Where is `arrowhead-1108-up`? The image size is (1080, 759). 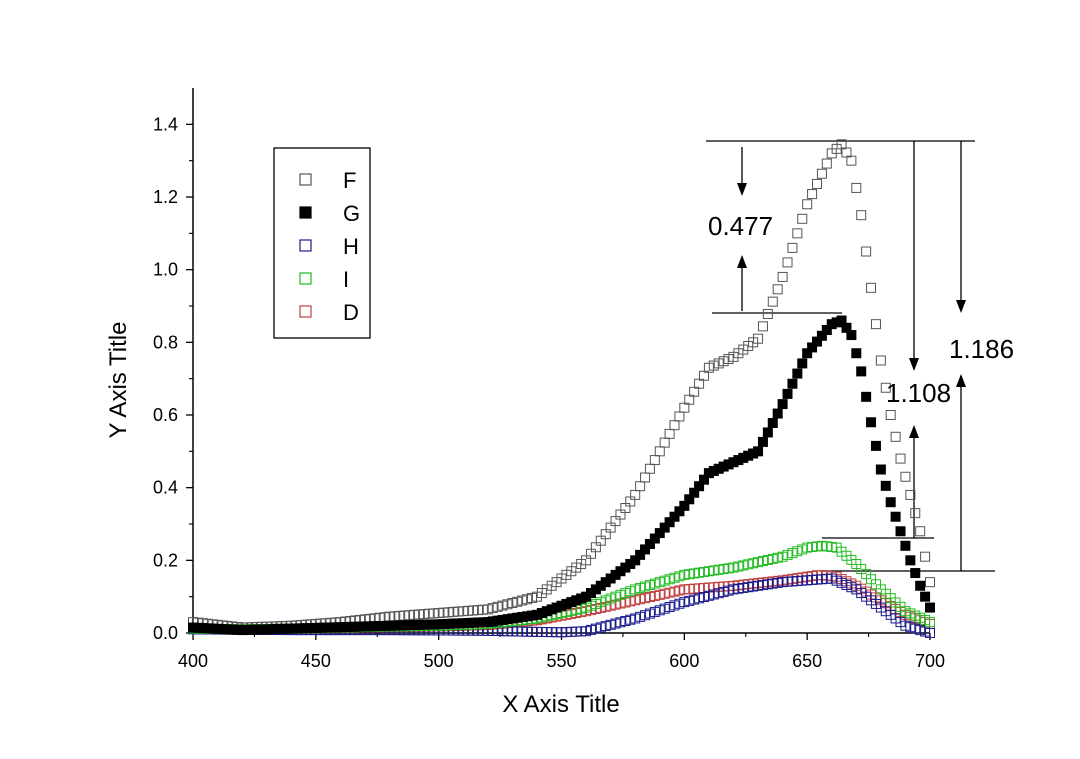
arrowhead-1108-up is located at coordinates (914, 431).